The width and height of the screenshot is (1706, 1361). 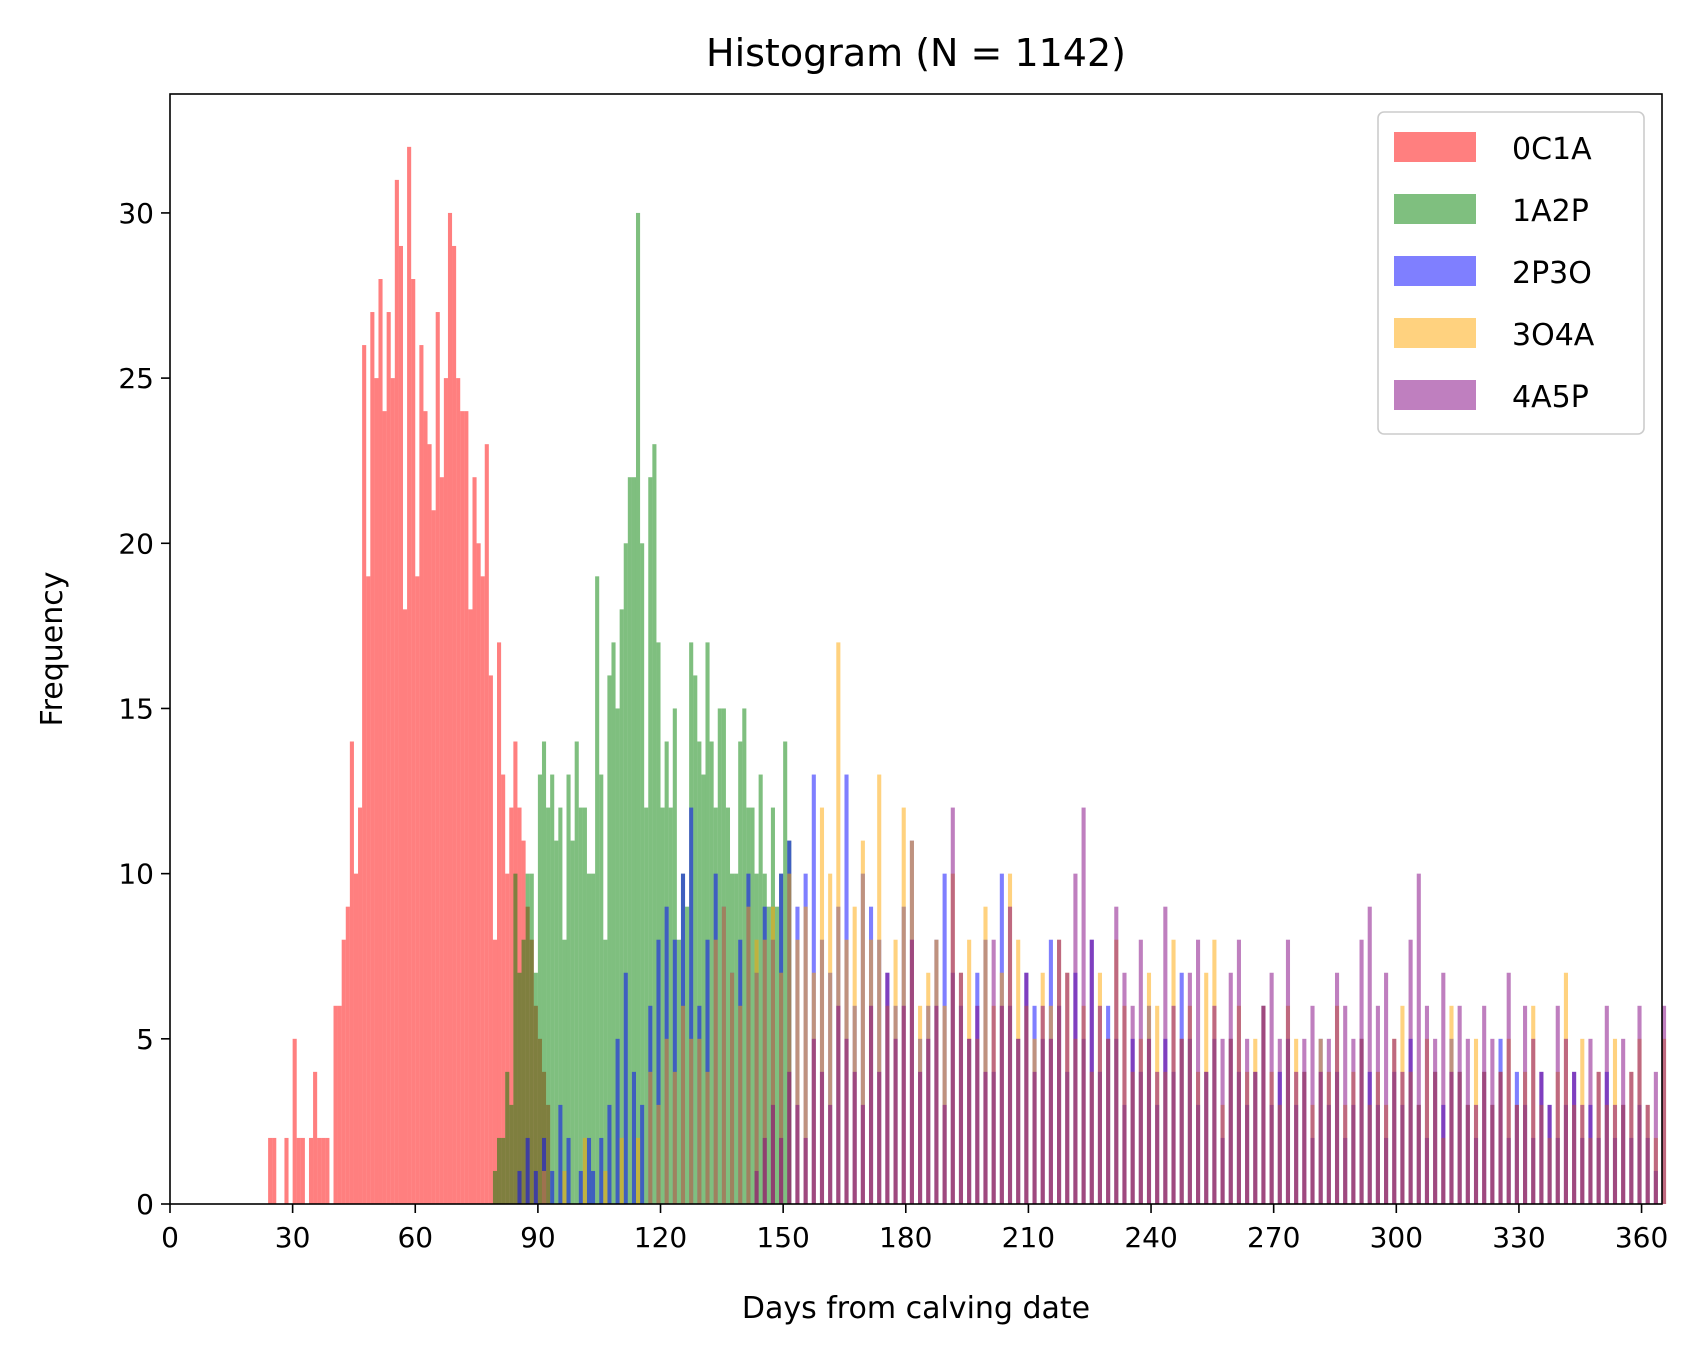 What do you see at coordinates (916, 53) in the screenshot?
I see `chart-title: Histogram (N = 1142)` at bounding box center [916, 53].